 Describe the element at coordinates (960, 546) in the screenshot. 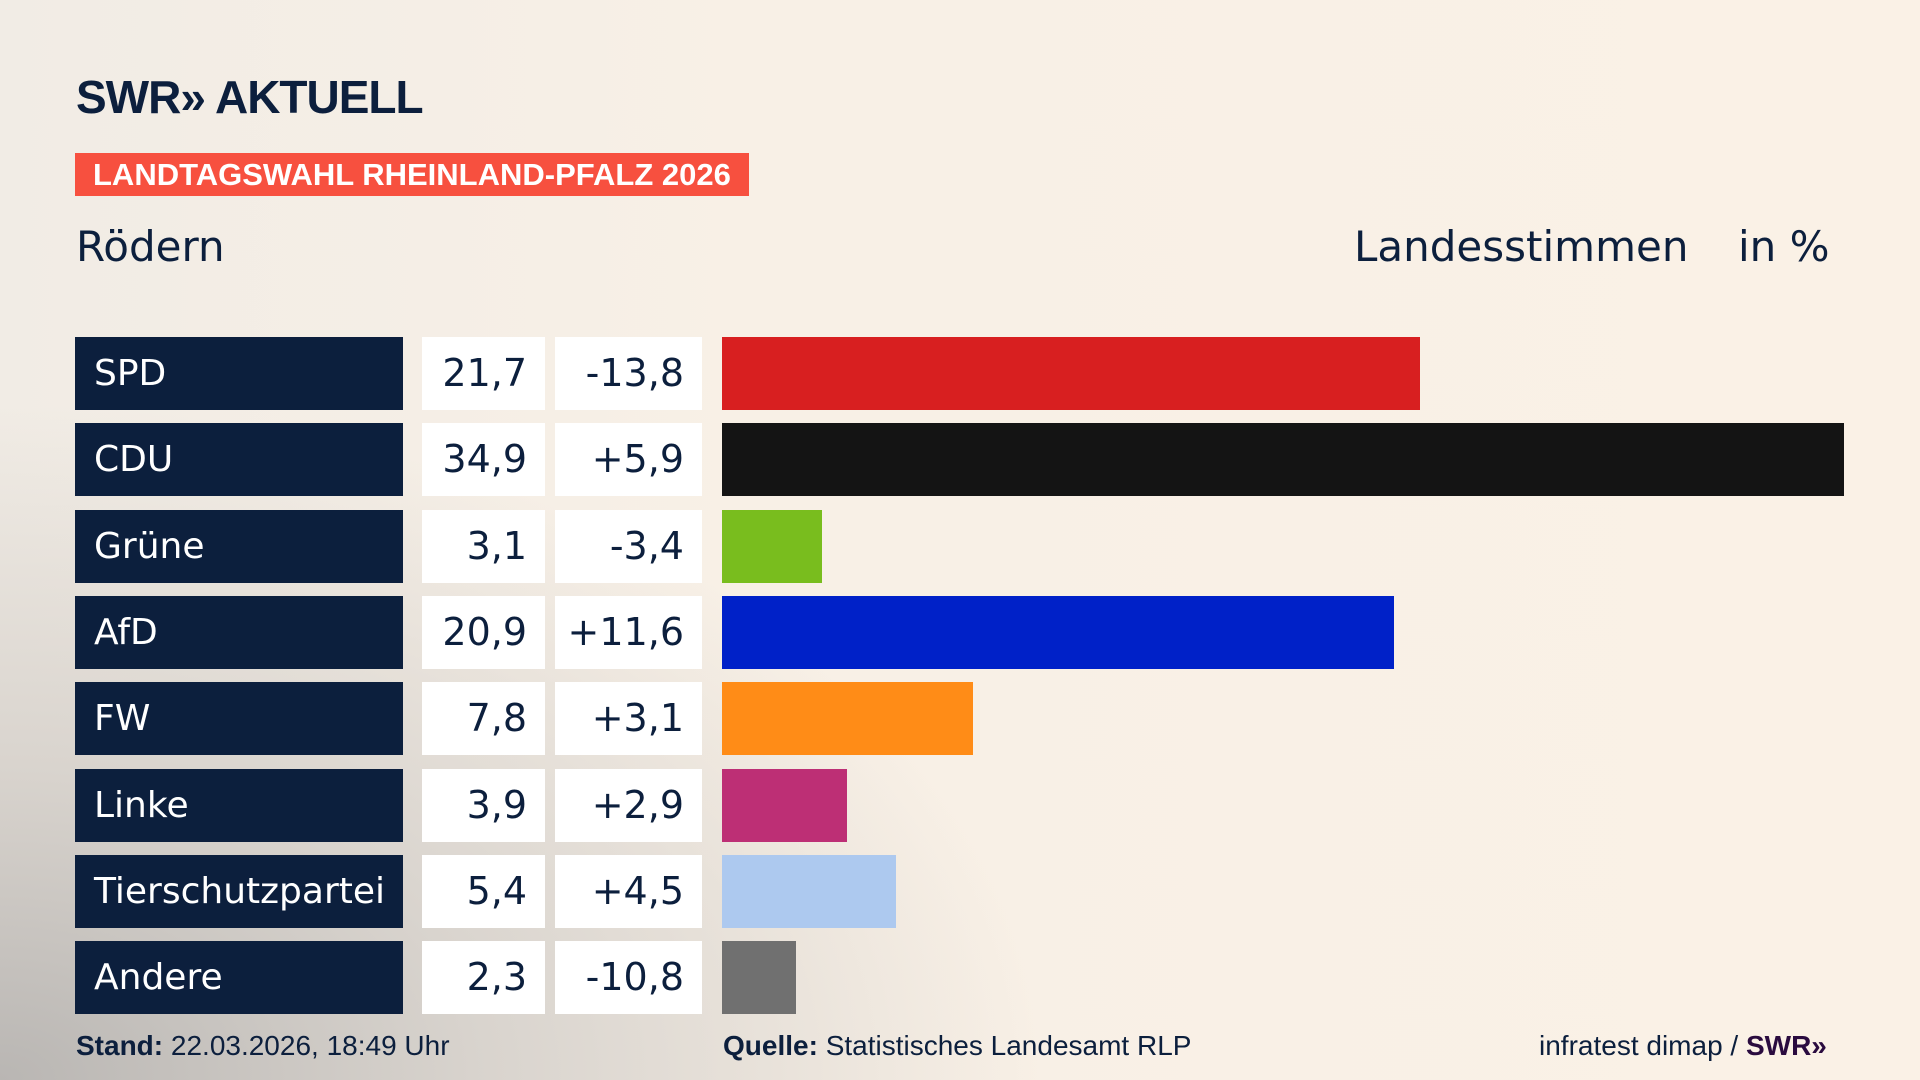

I see `bar-row: Grüne 3,1 -3,4` at that location.